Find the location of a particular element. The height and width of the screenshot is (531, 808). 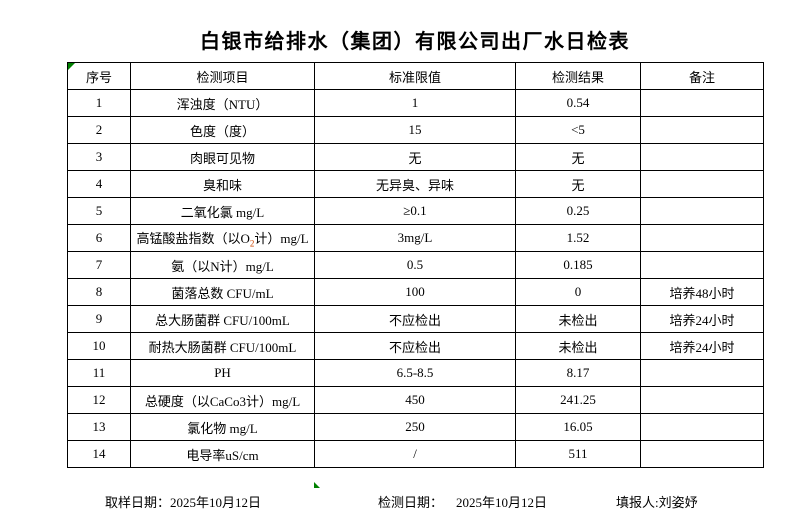

item-cell: 电导率uS/cm is located at coordinates (222, 454).